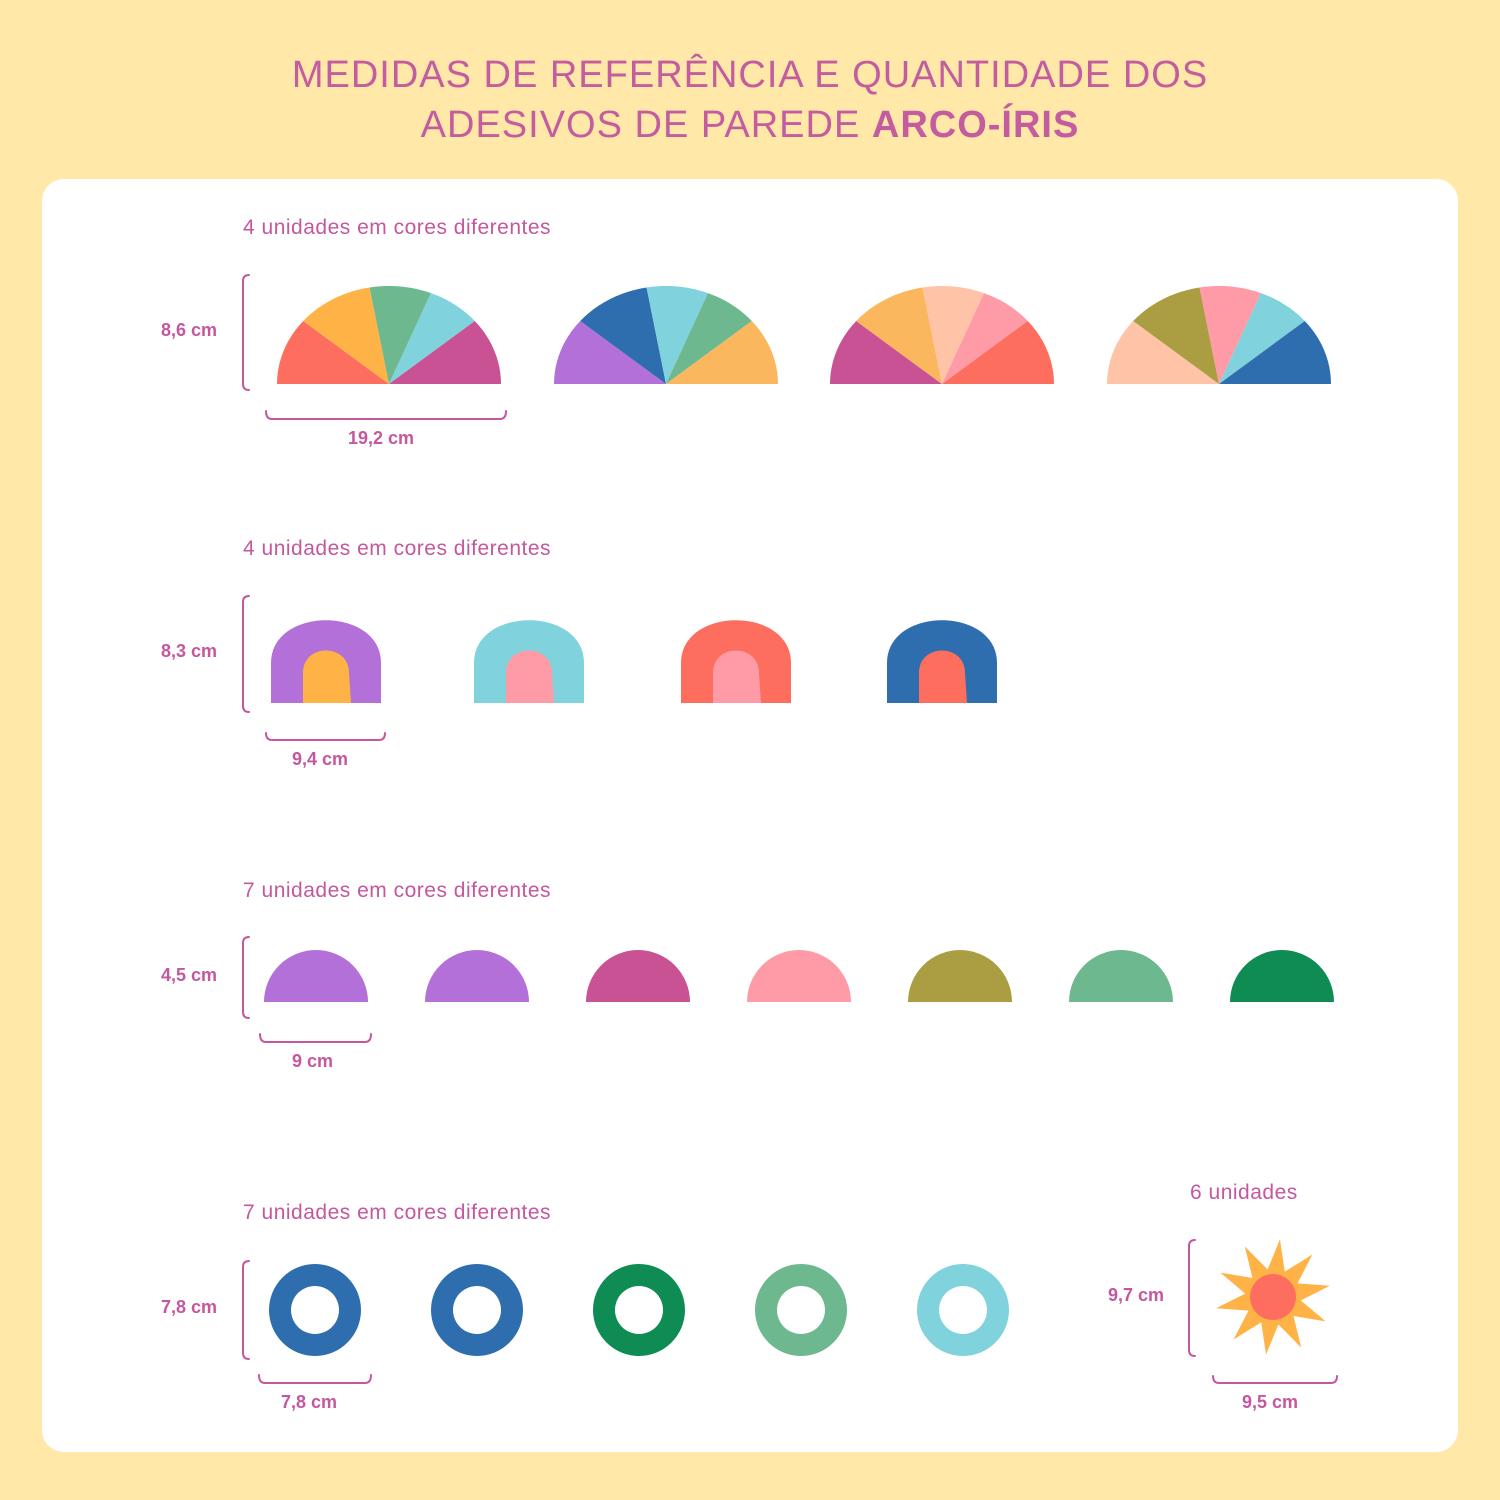 This screenshot has height=1500, width=1500. What do you see at coordinates (315, 1379) in the screenshot?
I see `bracket-s4-width` at bounding box center [315, 1379].